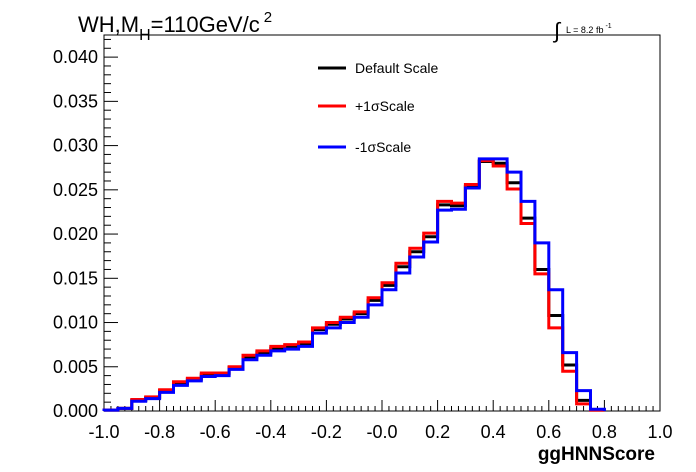 The image size is (696, 472). What do you see at coordinates (75, 57) in the screenshot?
I see `y-tick-label: 0.040` at bounding box center [75, 57].